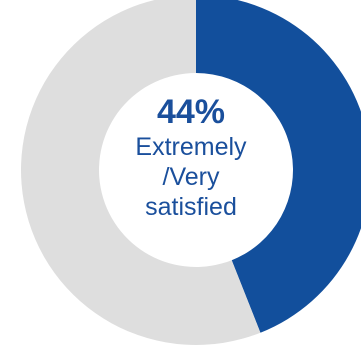 Image resolution: width=361 pixels, height=360 pixels. What do you see at coordinates (191, 177) in the screenshot?
I see `center-label-line-2: /Very` at bounding box center [191, 177].